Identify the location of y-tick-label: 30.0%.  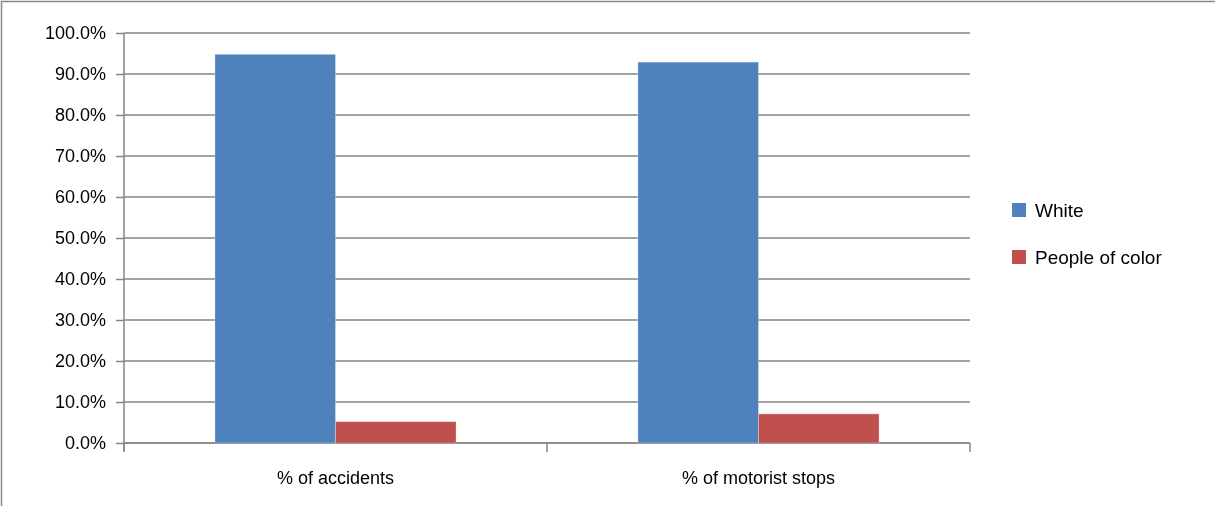
(80, 320).